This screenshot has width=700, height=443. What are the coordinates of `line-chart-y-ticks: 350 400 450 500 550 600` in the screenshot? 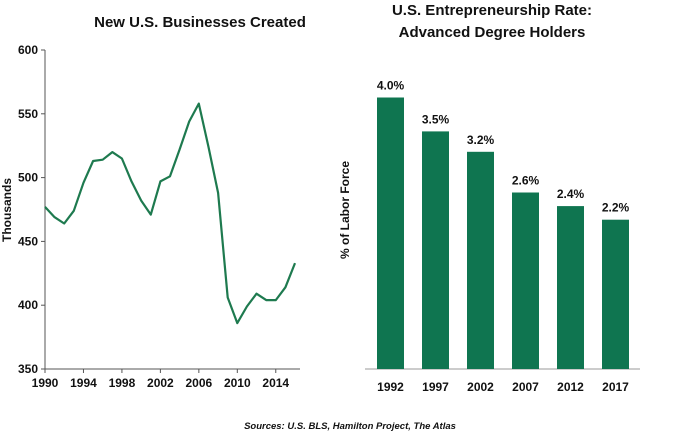 It's located at (31, 209).